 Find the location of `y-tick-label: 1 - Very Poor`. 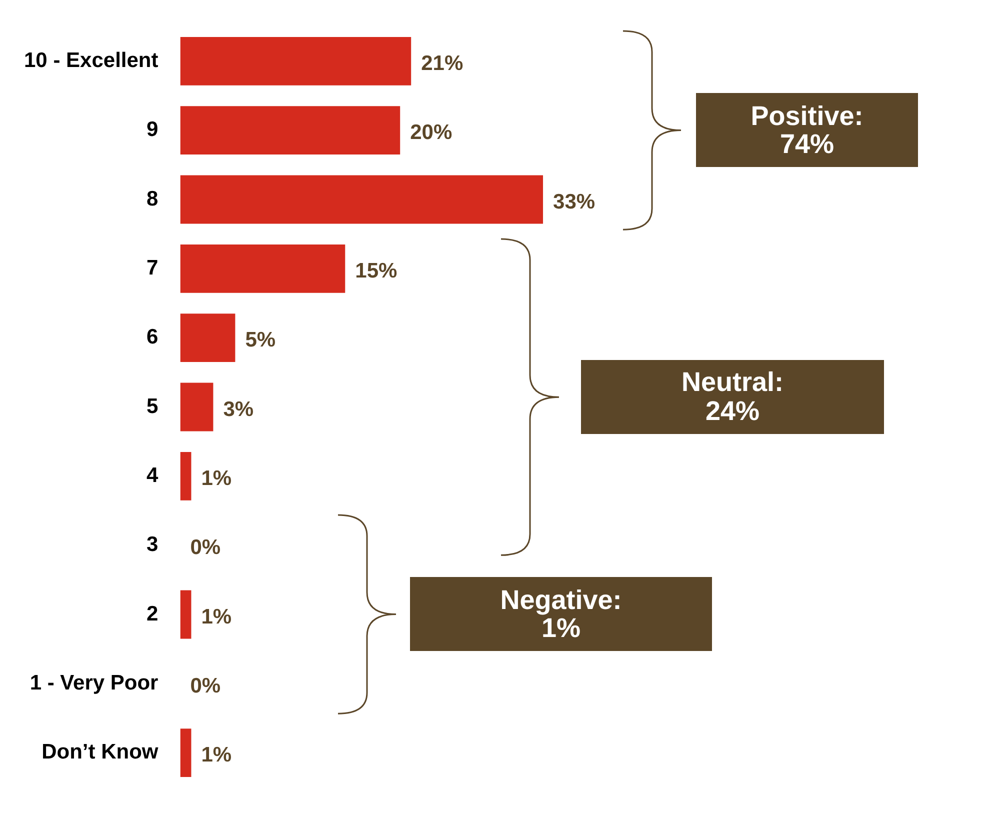

y-tick-label: 1 - Very Poor is located at coordinates (94, 682).